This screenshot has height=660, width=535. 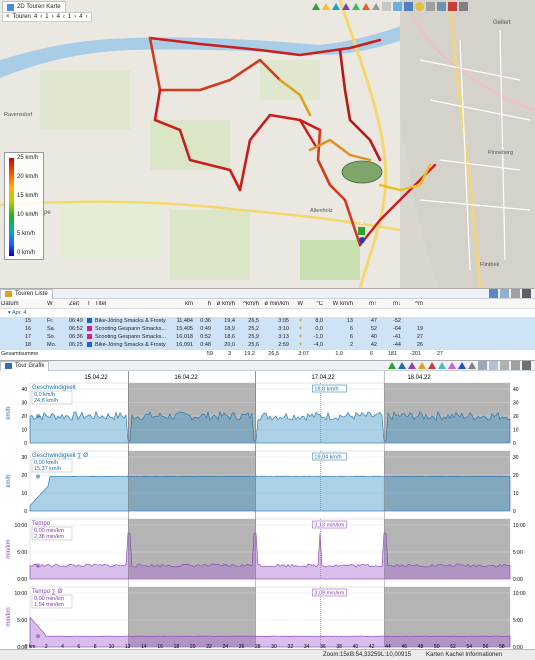 I want to click on col-header: km, so click(x=189, y=303).